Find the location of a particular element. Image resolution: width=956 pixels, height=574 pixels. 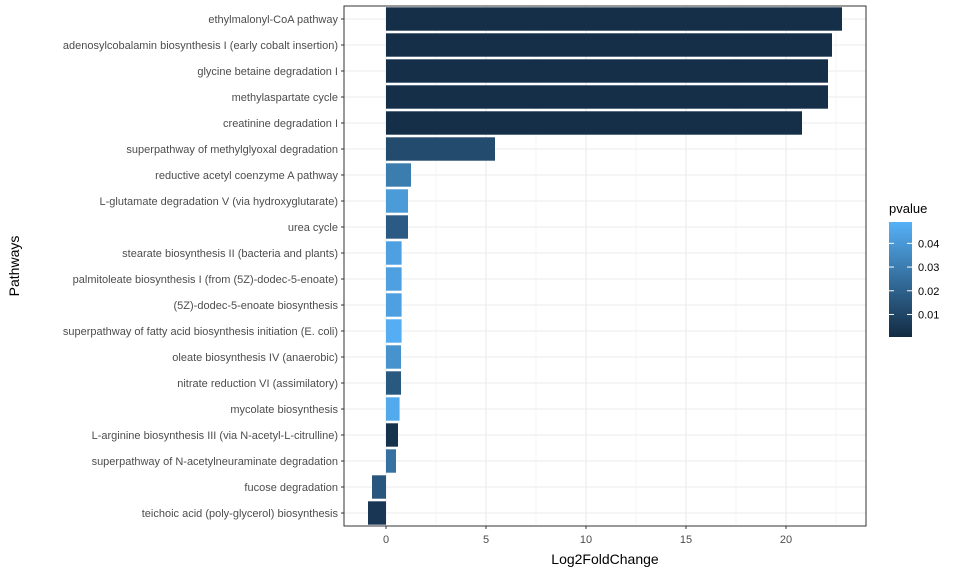

y-tick-label: nitrate reduction VI (assimilatory) is located at coordinates (257, 384).